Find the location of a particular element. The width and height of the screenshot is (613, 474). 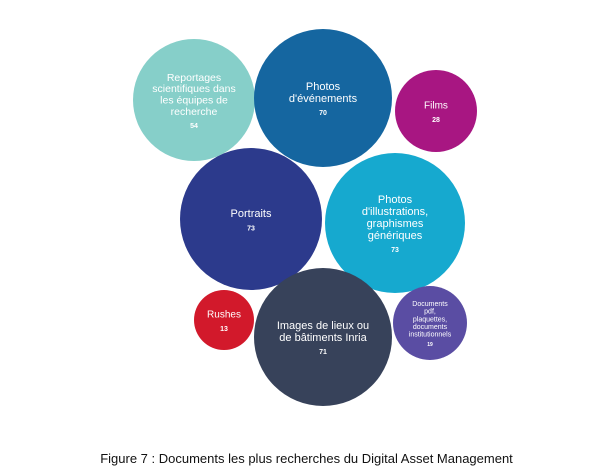

bubble-label: Reportages is located at coordinates (194, 78).